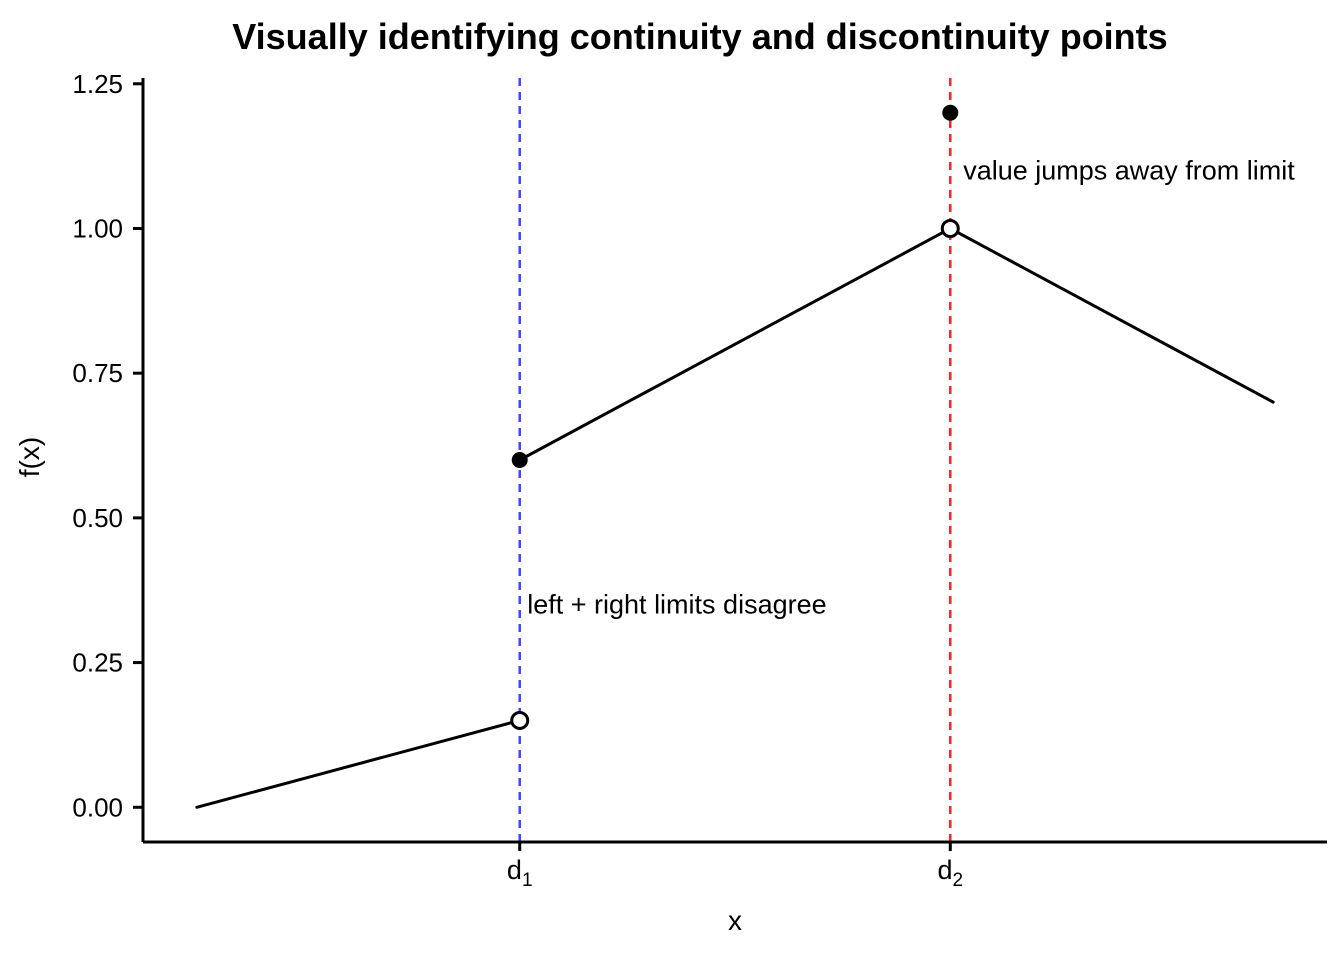 The width and height of the screenshot is (1344, 960). Describe the element at coordinates (97, 807) in the screenshot. I see `y-tick-label: 0.00` at that location.